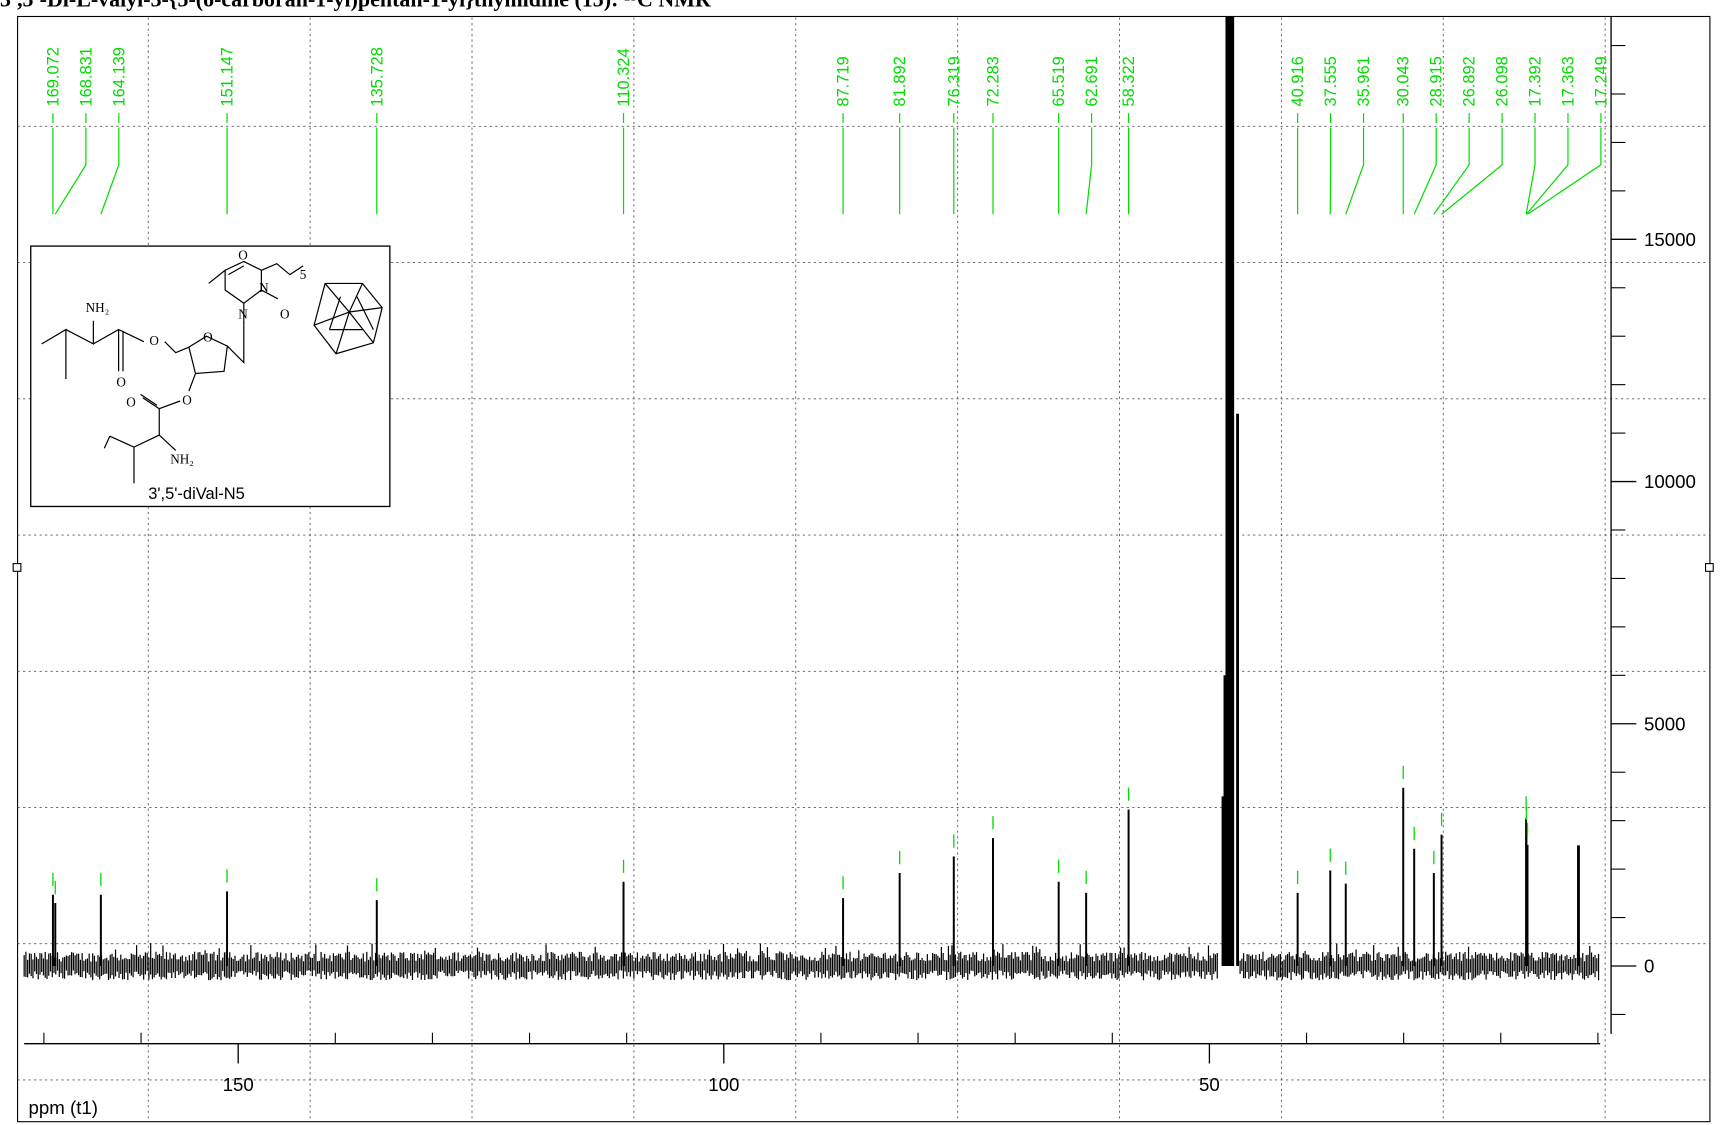 The width and height of the screenshot is (1722, 1125). What do you see at coordinates (1331, 81) in the screenshot?
I see `peak-label: 37.555` at bounding box center [1331, 81].